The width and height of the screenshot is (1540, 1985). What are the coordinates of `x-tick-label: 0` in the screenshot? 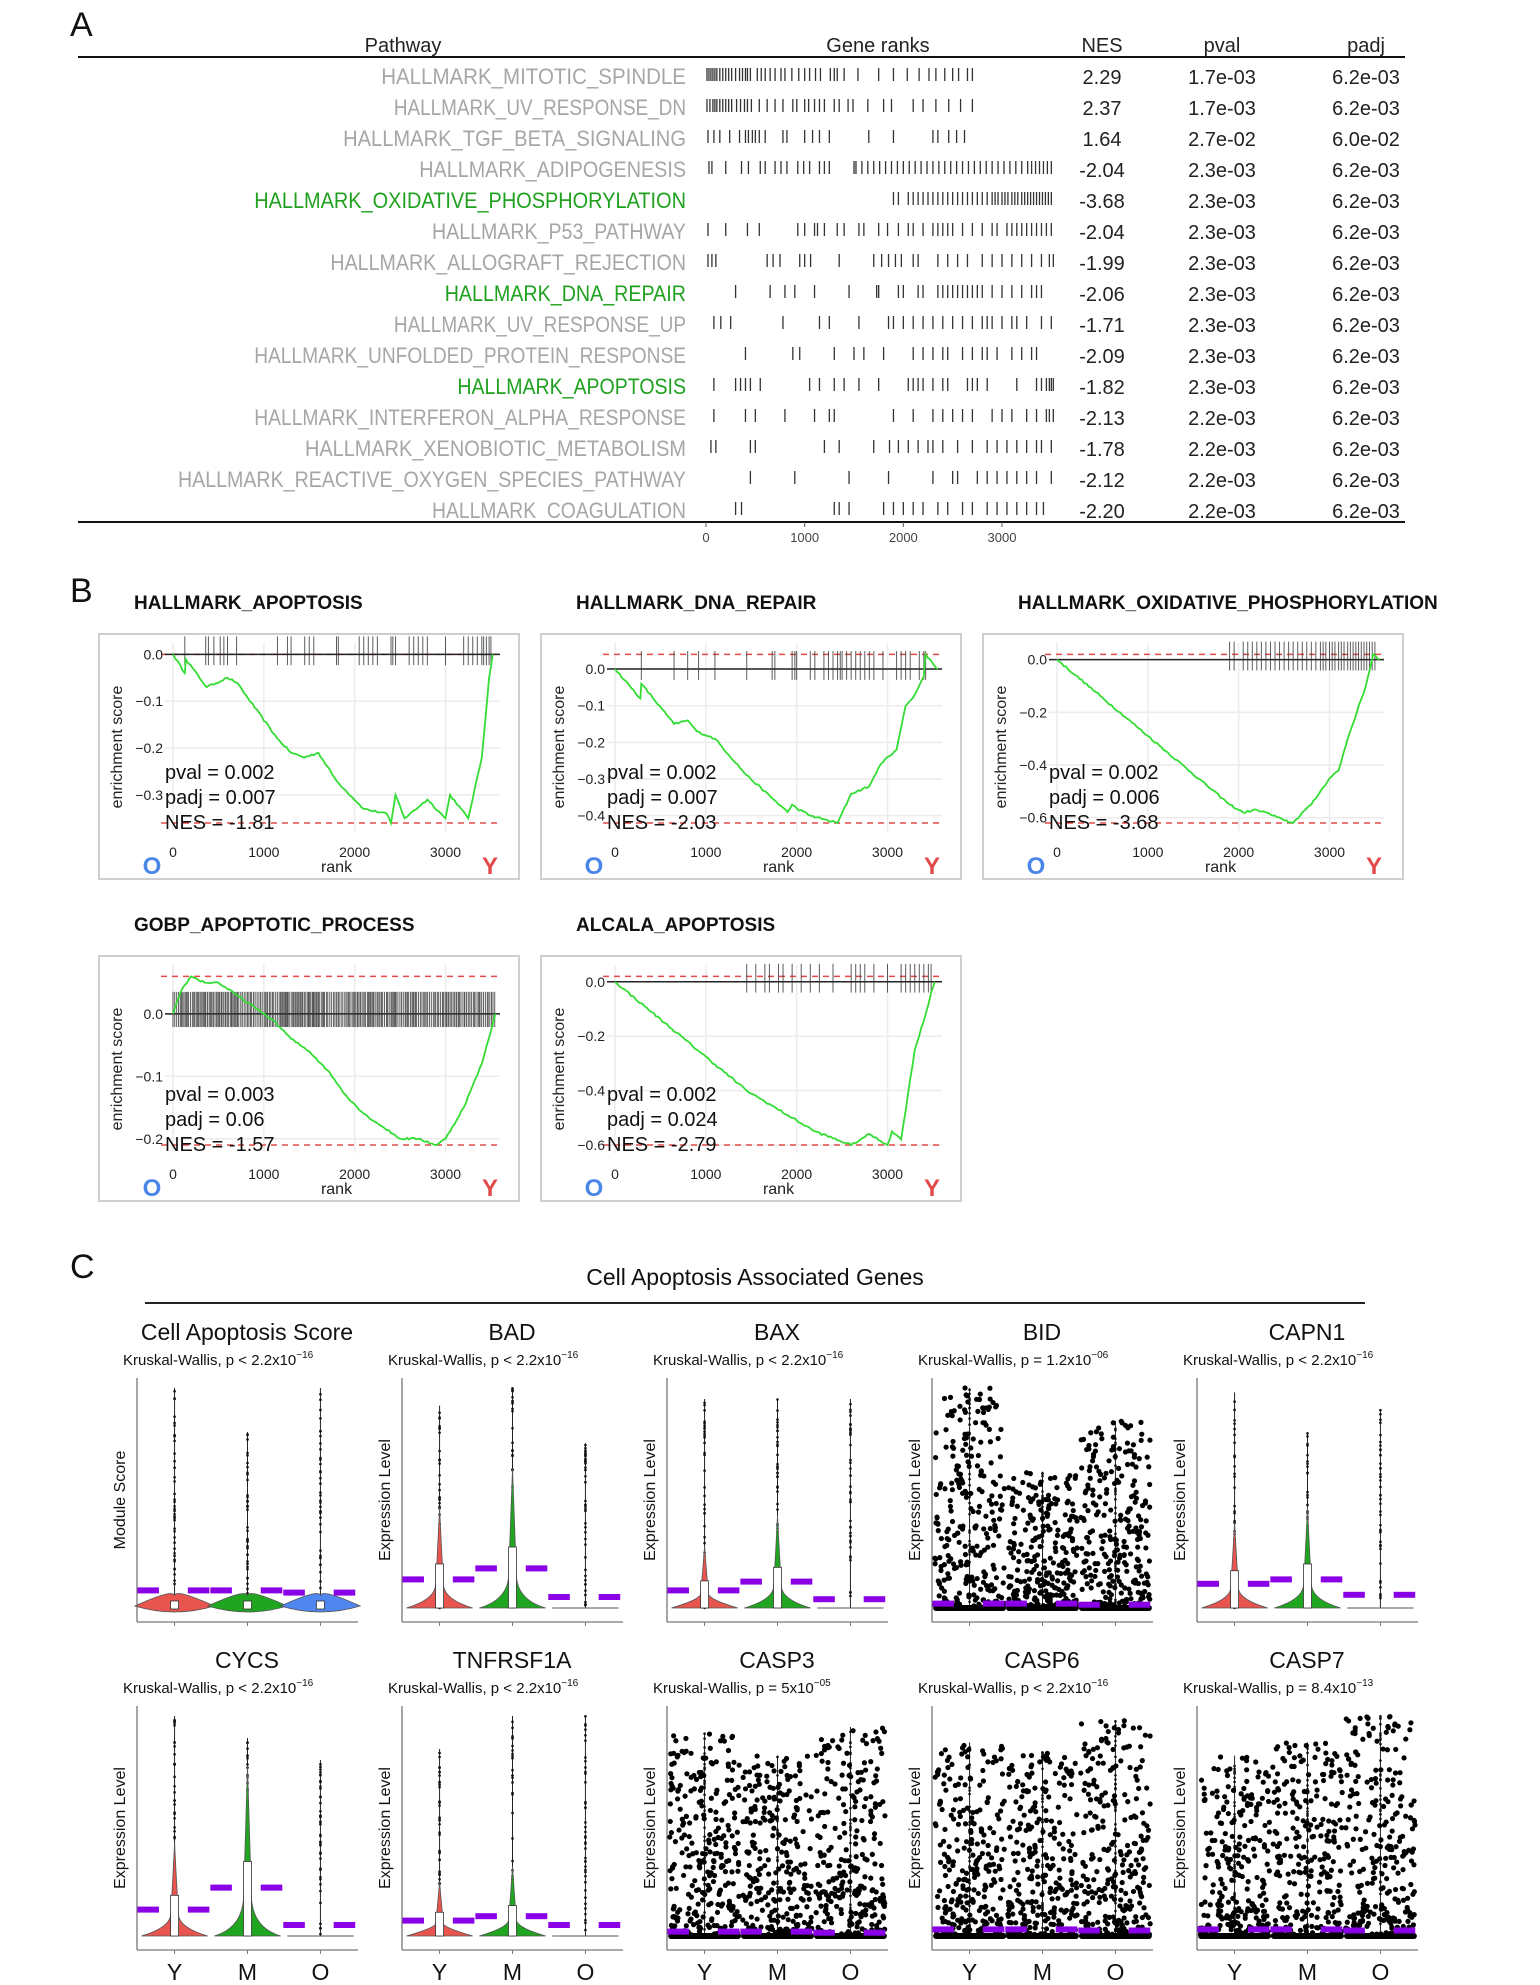 It's located at (173, 1174).